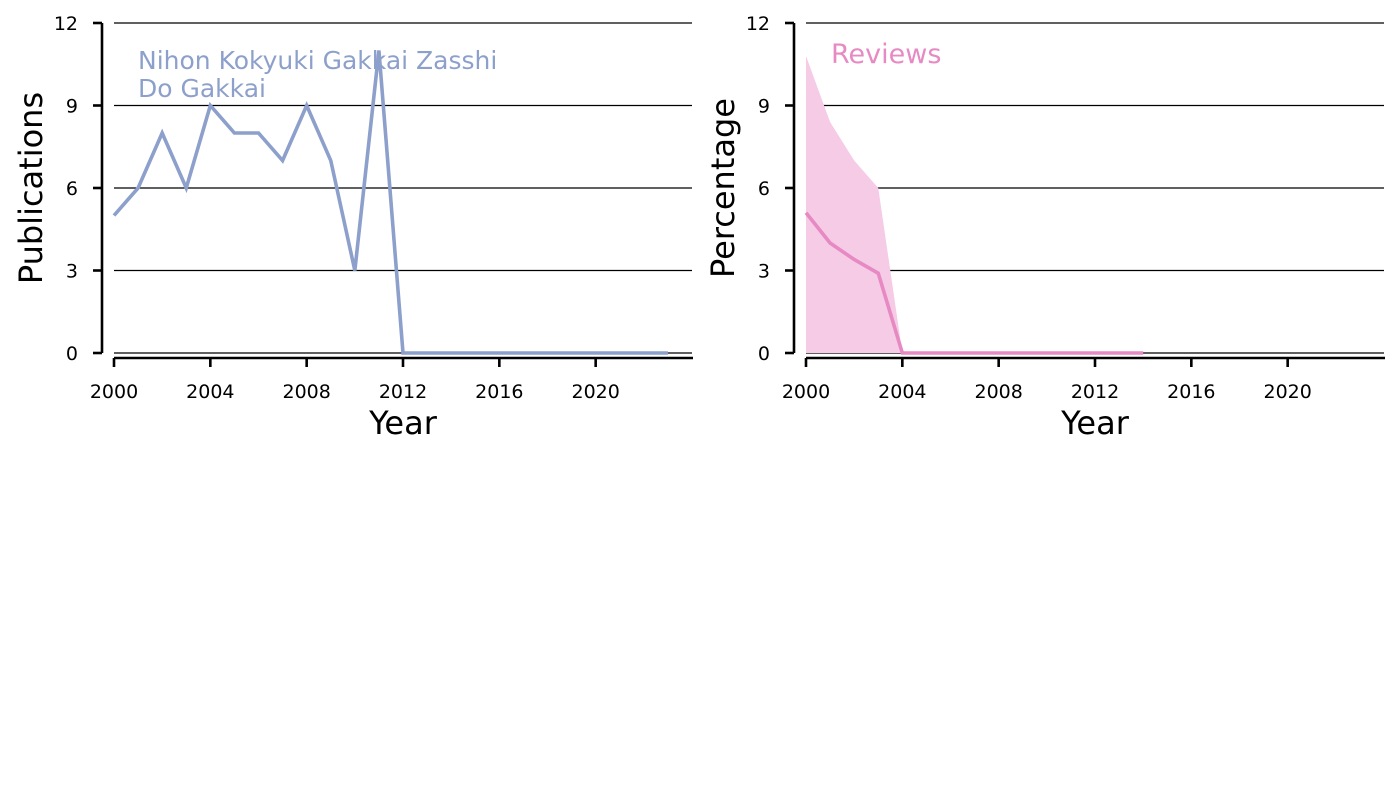 This screenshot has width=1400, height=800. What do you see at coordinates (202, 88) in the screenshot?
I see `series-annotation-line-2: Do Gakkai` at bounding box center [202, 88].